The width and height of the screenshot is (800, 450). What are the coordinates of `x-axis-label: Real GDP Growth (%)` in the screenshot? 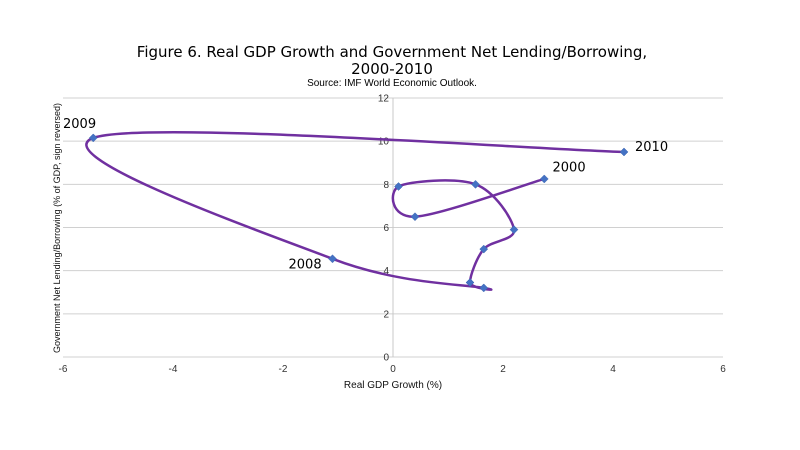 It's located at (393, 385).